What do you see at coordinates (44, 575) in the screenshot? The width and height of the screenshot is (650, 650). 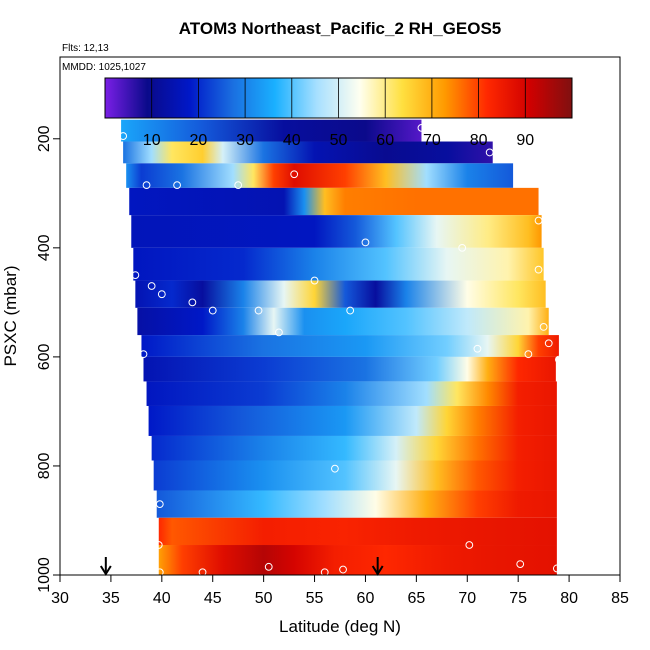 I see `y-tick-label: 1000` at bounding box center [44, 575].